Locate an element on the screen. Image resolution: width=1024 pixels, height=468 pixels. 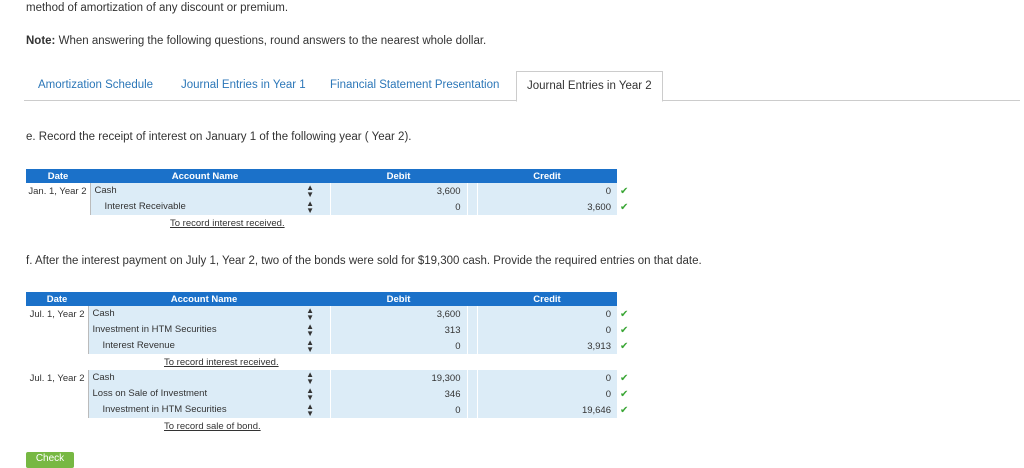
debit-input: 346 is located at coordinates (398, 394).